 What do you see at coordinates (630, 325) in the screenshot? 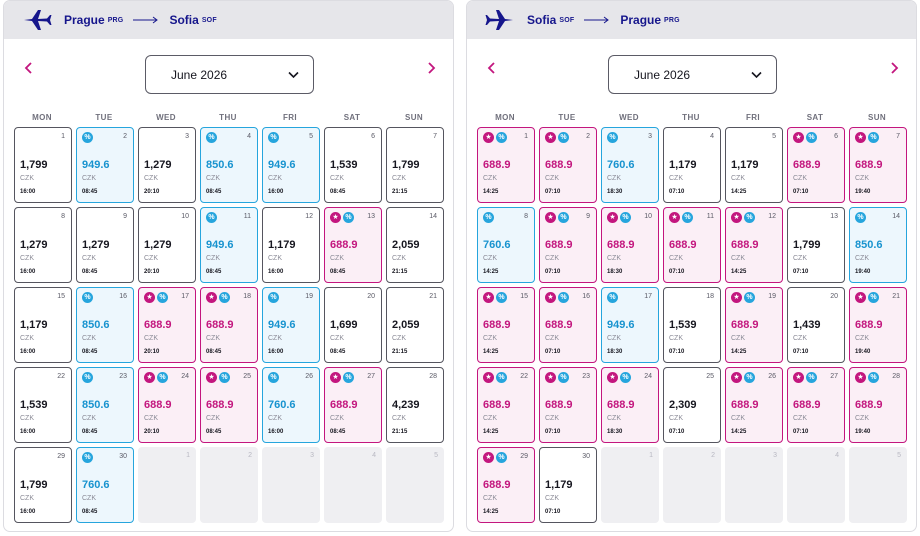
I see `calendar-day-cell: 17% 949.6 CZK 18:30` at bounding box center [630, 325].